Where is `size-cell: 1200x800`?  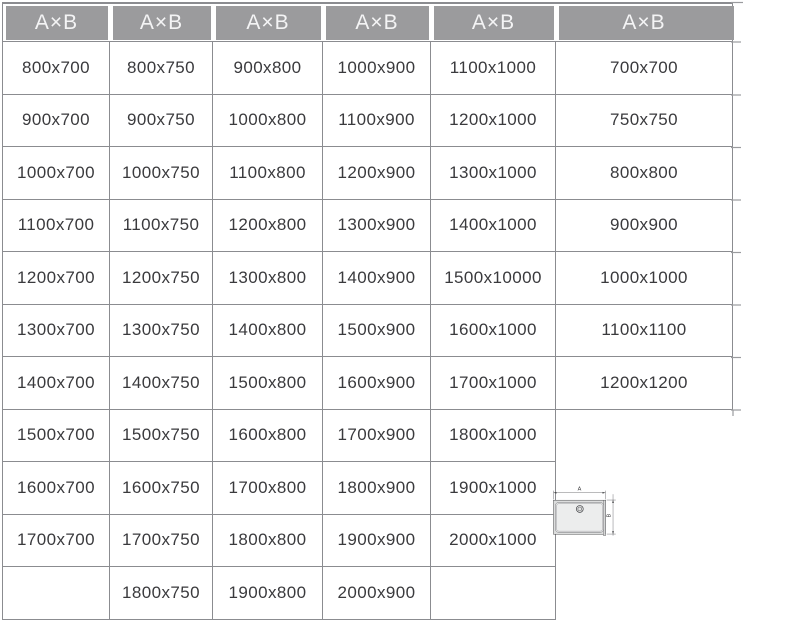
size-cell: 1200x800 is located at coordinates (268, 225).